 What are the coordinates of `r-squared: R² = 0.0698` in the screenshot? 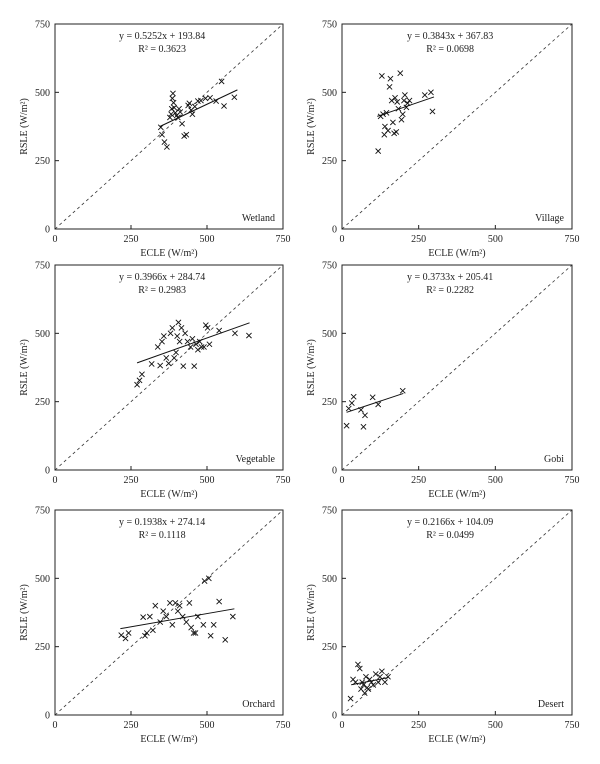 It's located at (450, 49).